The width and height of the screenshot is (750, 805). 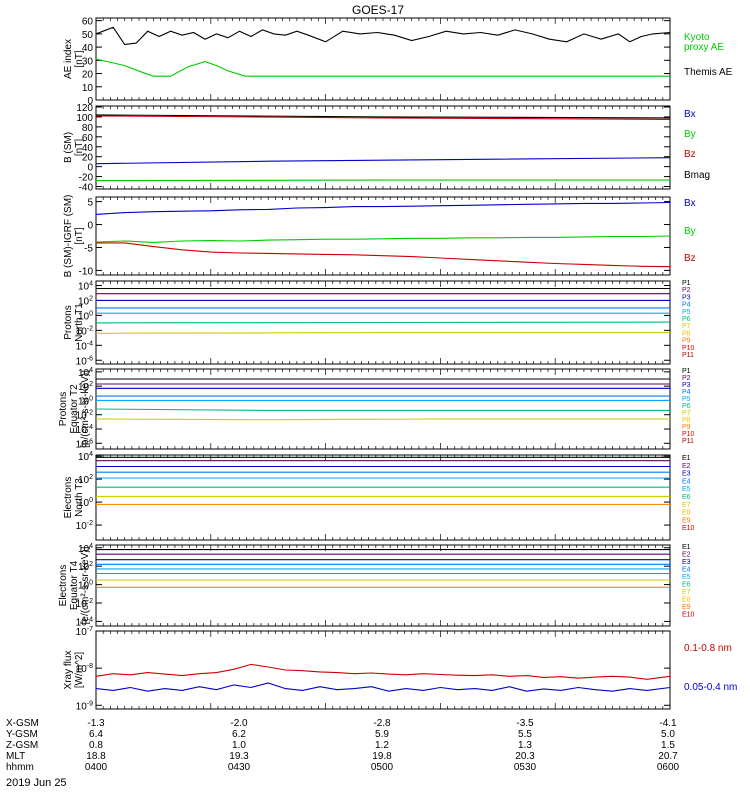 I want to click on legend-entry-line: E1, so click(x=686, y=458).